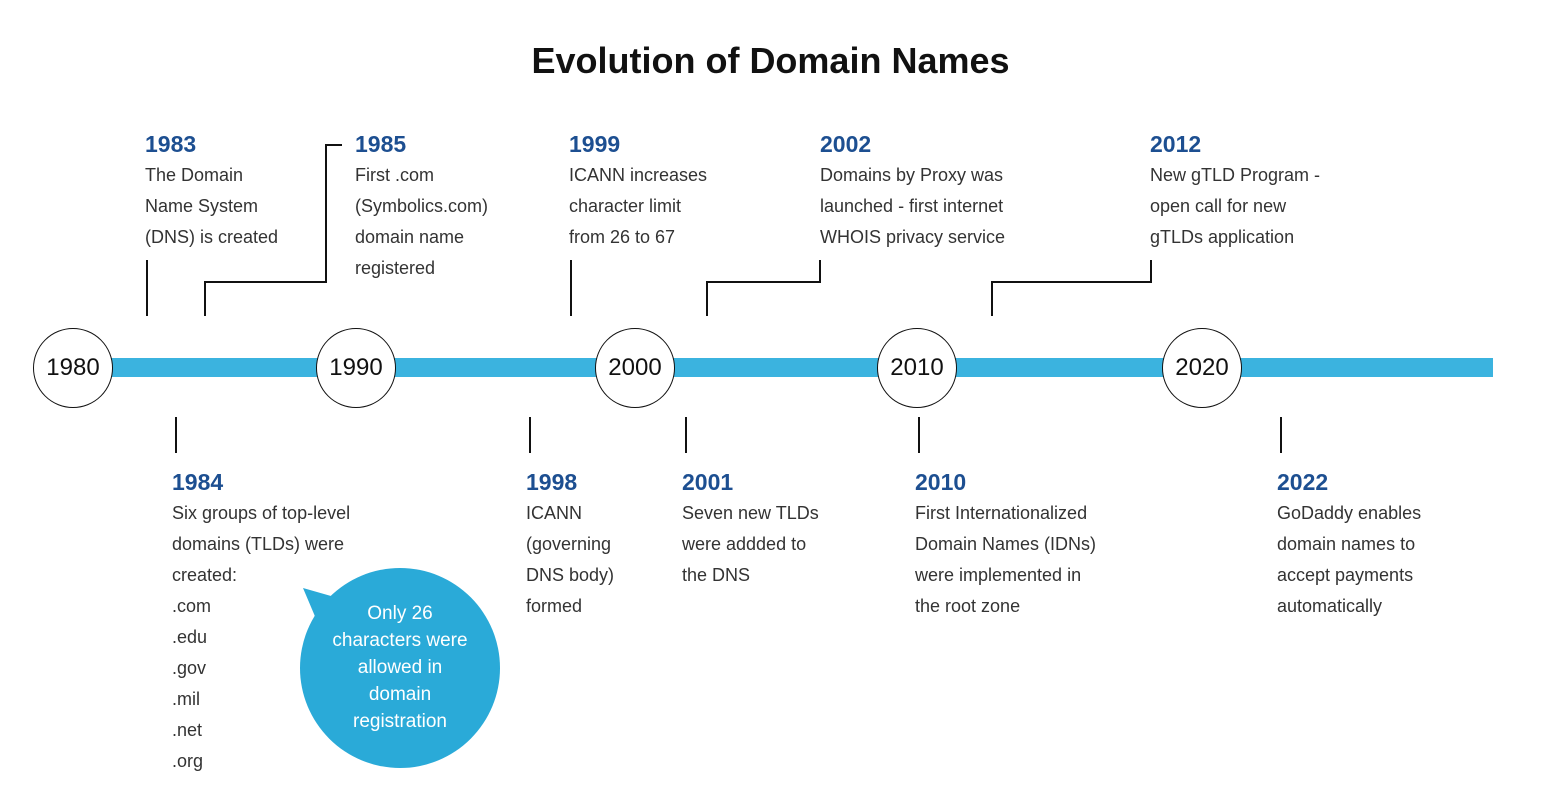 The image size is (1541, 806). What do you see at coordinates (186, 699) in the screenshot?
I see `event-description-line: .mil` at bounding box center [186, 699].